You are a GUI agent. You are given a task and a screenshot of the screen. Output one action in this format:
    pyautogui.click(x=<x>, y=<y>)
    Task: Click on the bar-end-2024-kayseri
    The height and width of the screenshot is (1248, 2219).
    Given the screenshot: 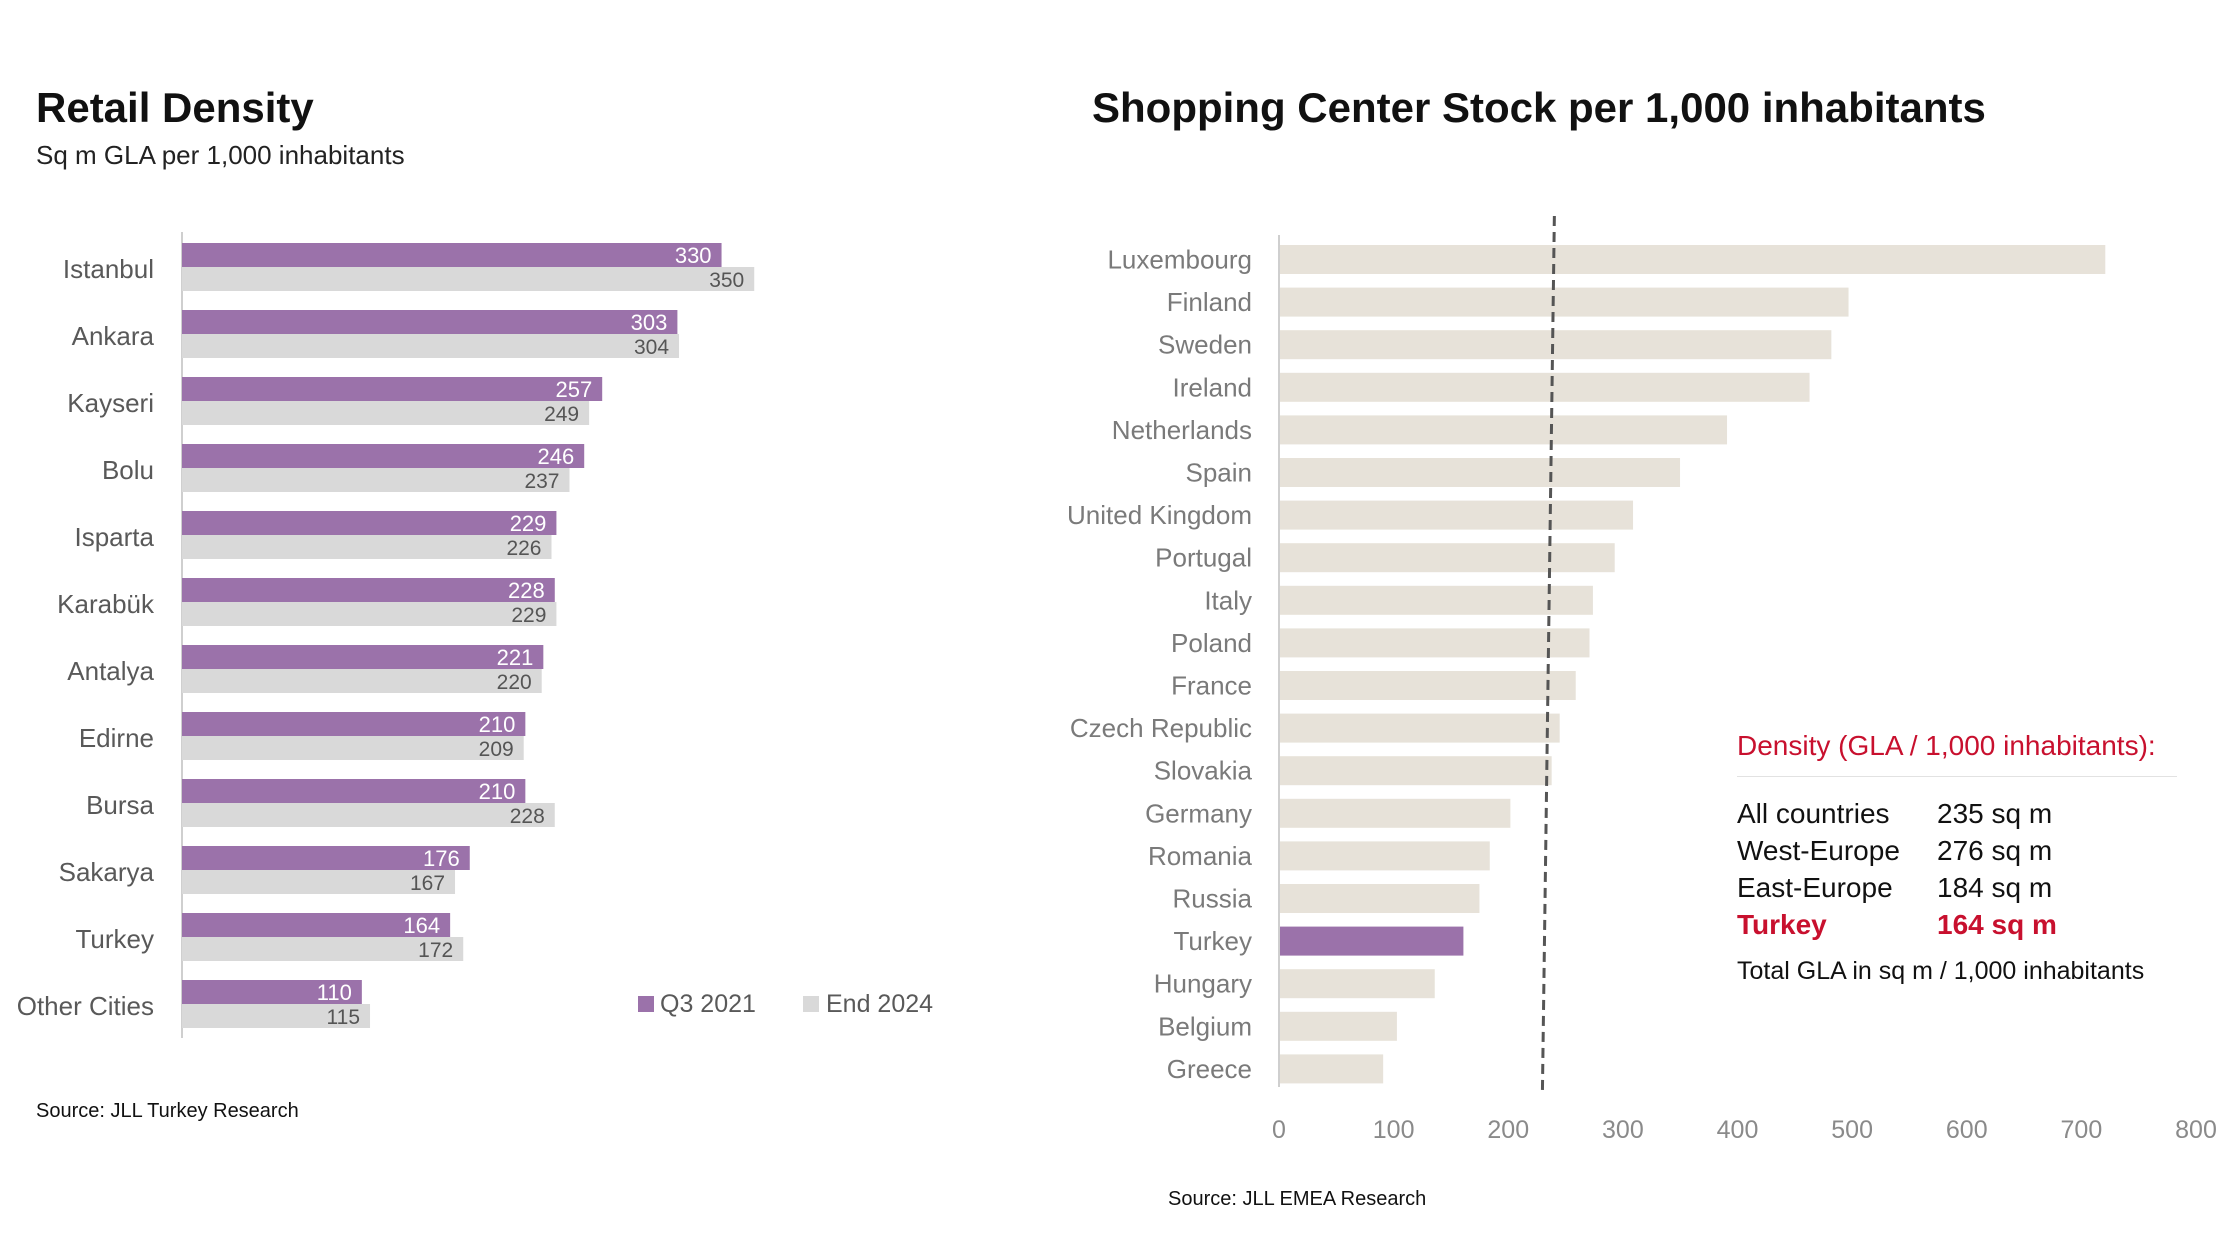 What is the action you would take?
    pyautogui.click(x=386, y=413)
    